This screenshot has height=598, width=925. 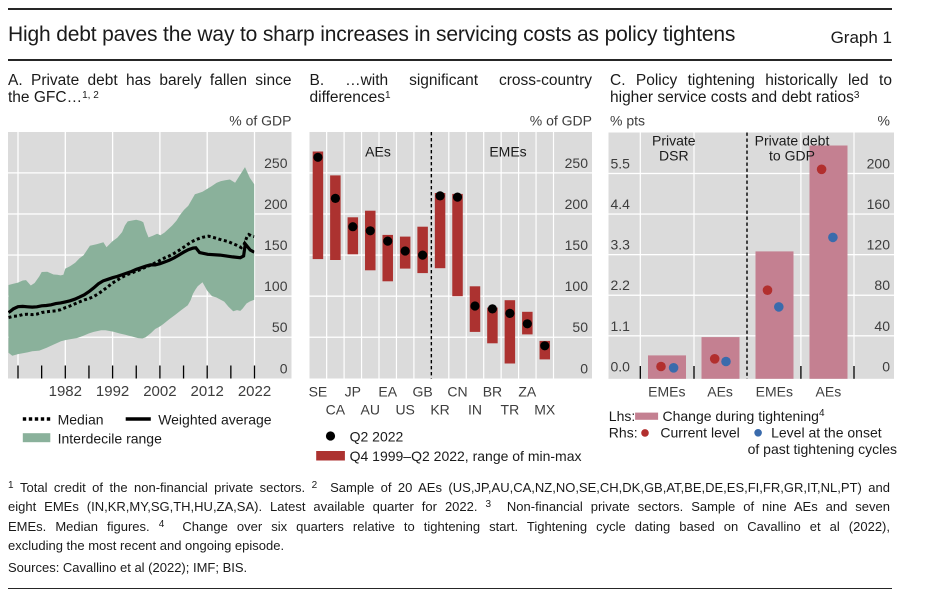 I want to click on svg-text: 2012, so click(x=207, y=391).